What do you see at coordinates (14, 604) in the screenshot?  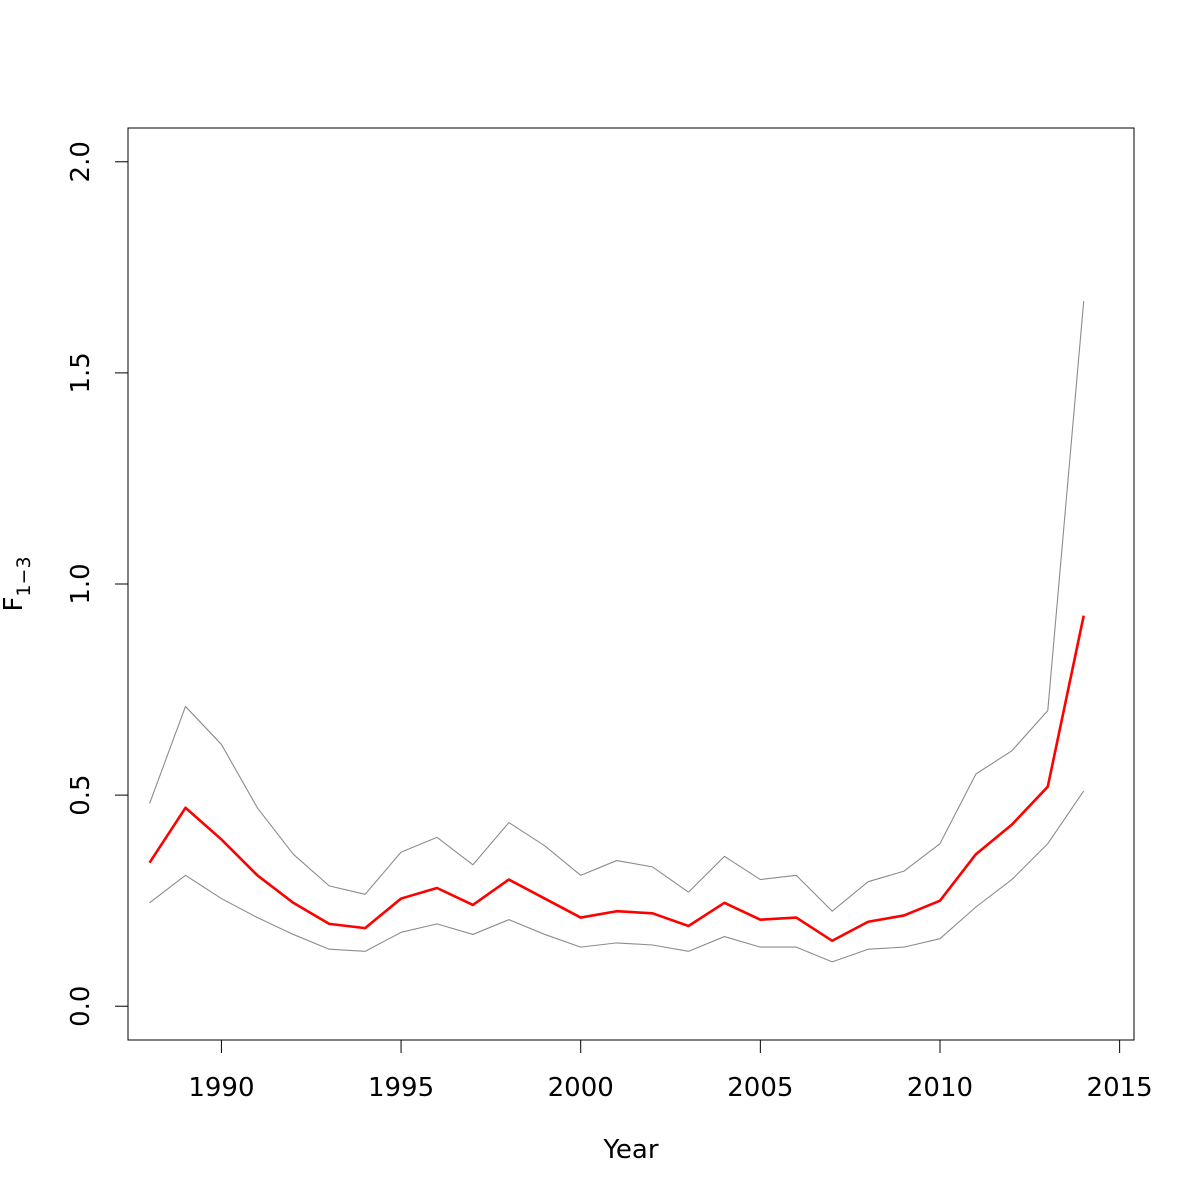 I see `y-axis-title-main: F` at bounding box center [14, 604].